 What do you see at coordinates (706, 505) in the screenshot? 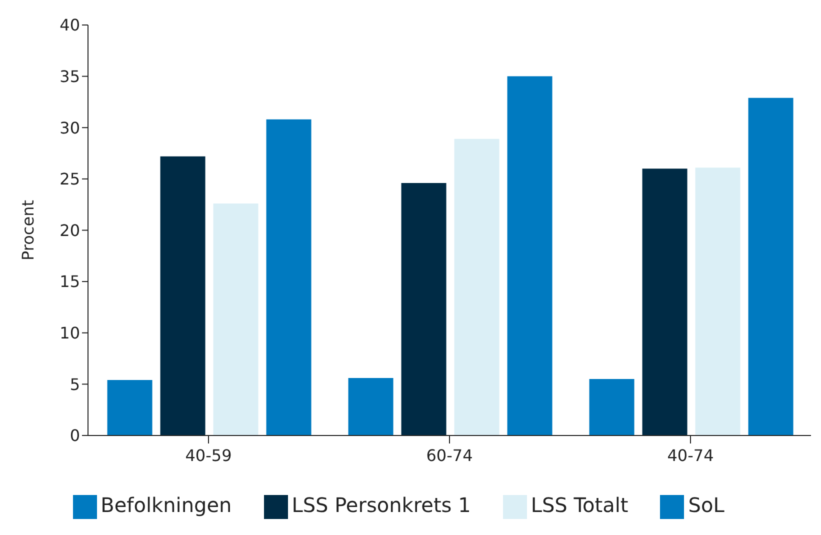
I see `legend-label: SoL` at bounding box center [706, 505].